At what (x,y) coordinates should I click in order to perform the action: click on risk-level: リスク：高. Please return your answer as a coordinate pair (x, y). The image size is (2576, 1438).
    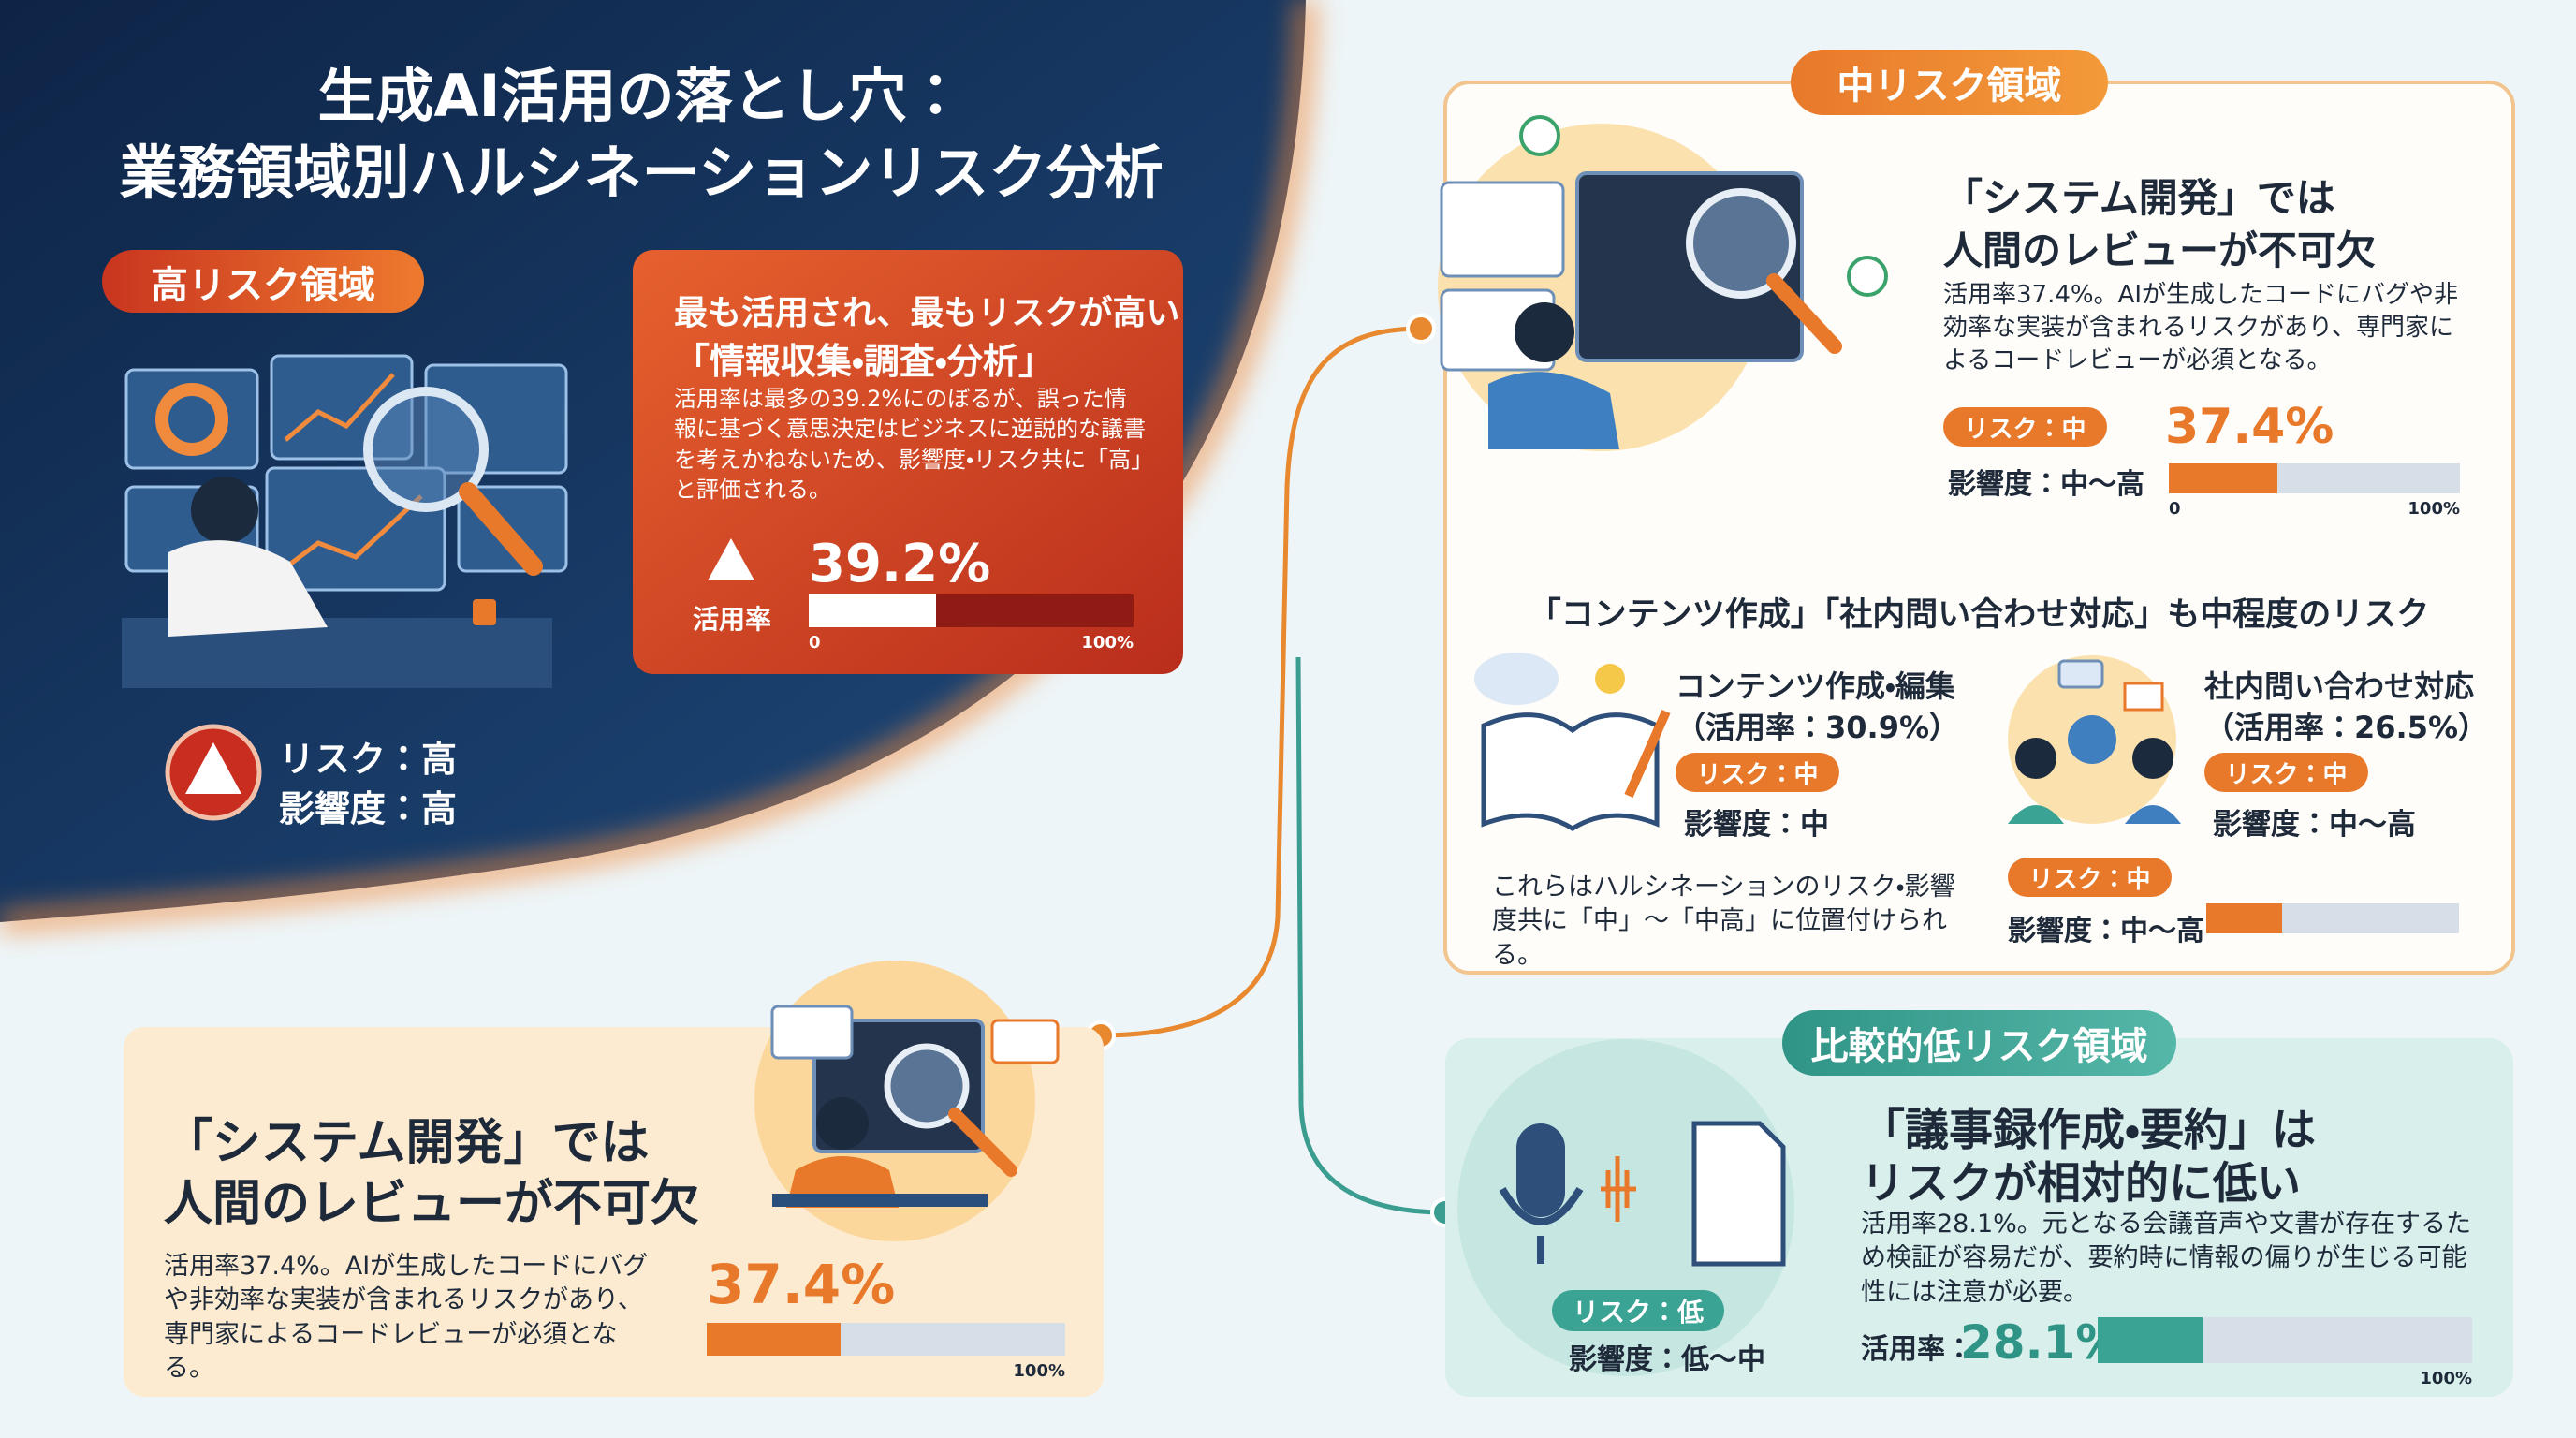
    Looking at the image, I should click on (368, 759).